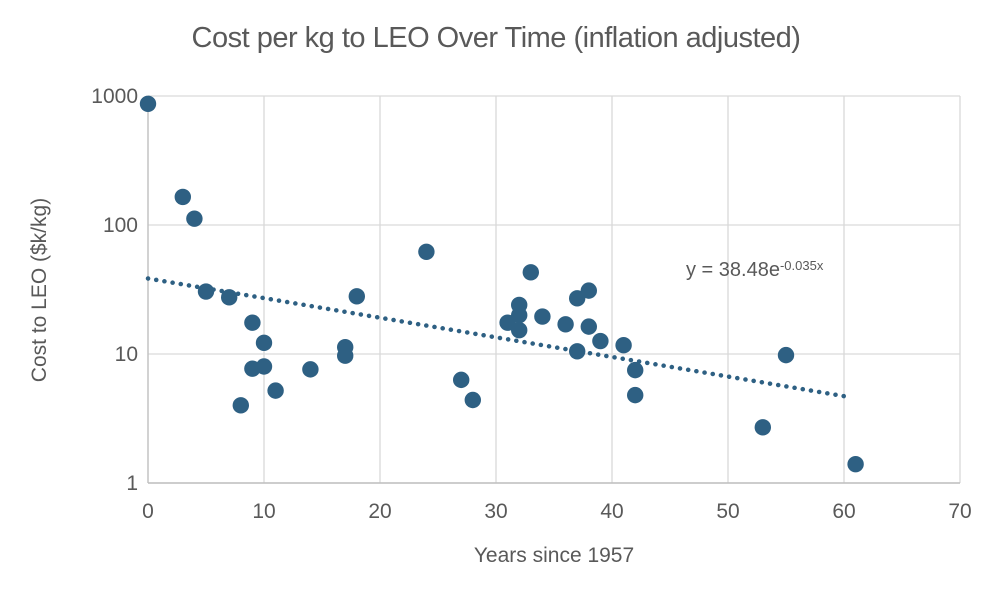  Describe the element at coordinates (843, 511) in the screenshot. I see `x-tick-label: 60` at that location.